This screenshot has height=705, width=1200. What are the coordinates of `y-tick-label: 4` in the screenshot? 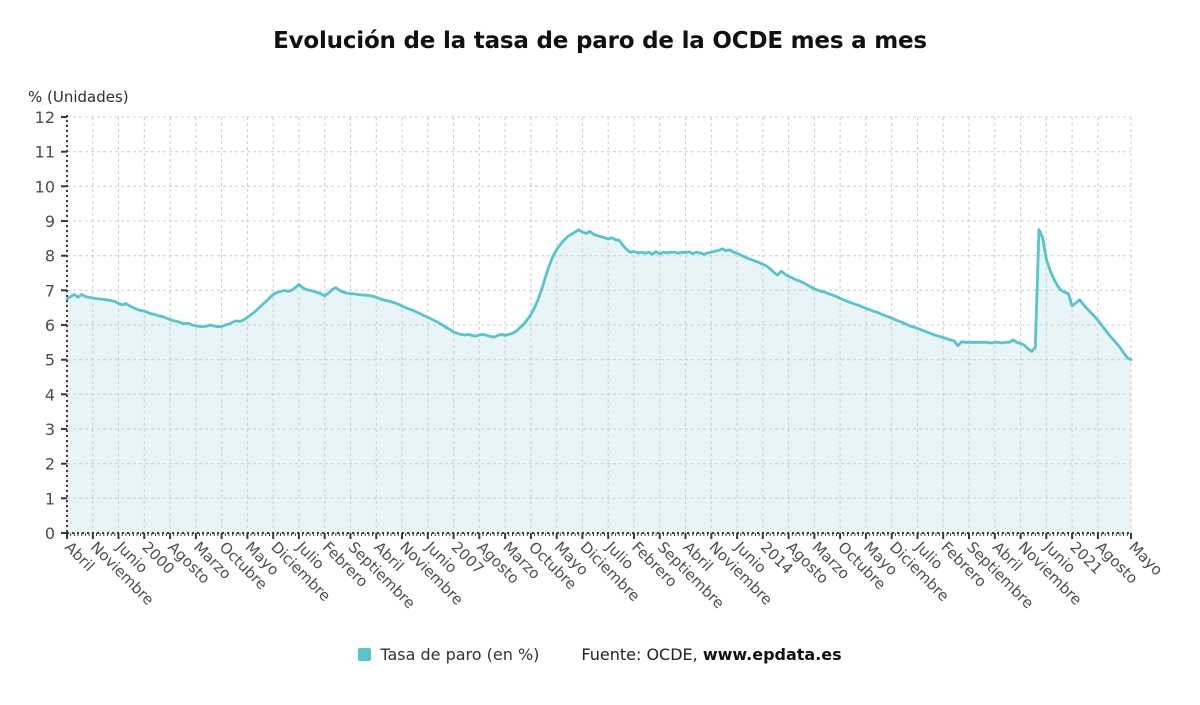 It's located at (50, 394).